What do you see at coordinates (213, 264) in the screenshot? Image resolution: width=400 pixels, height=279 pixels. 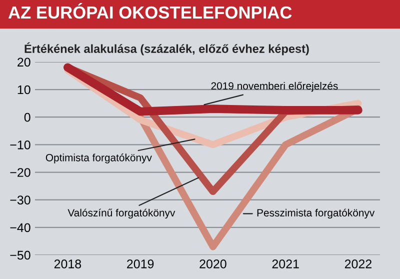 I see `x-tick-label: 2020` at bounding box center [213, 264].